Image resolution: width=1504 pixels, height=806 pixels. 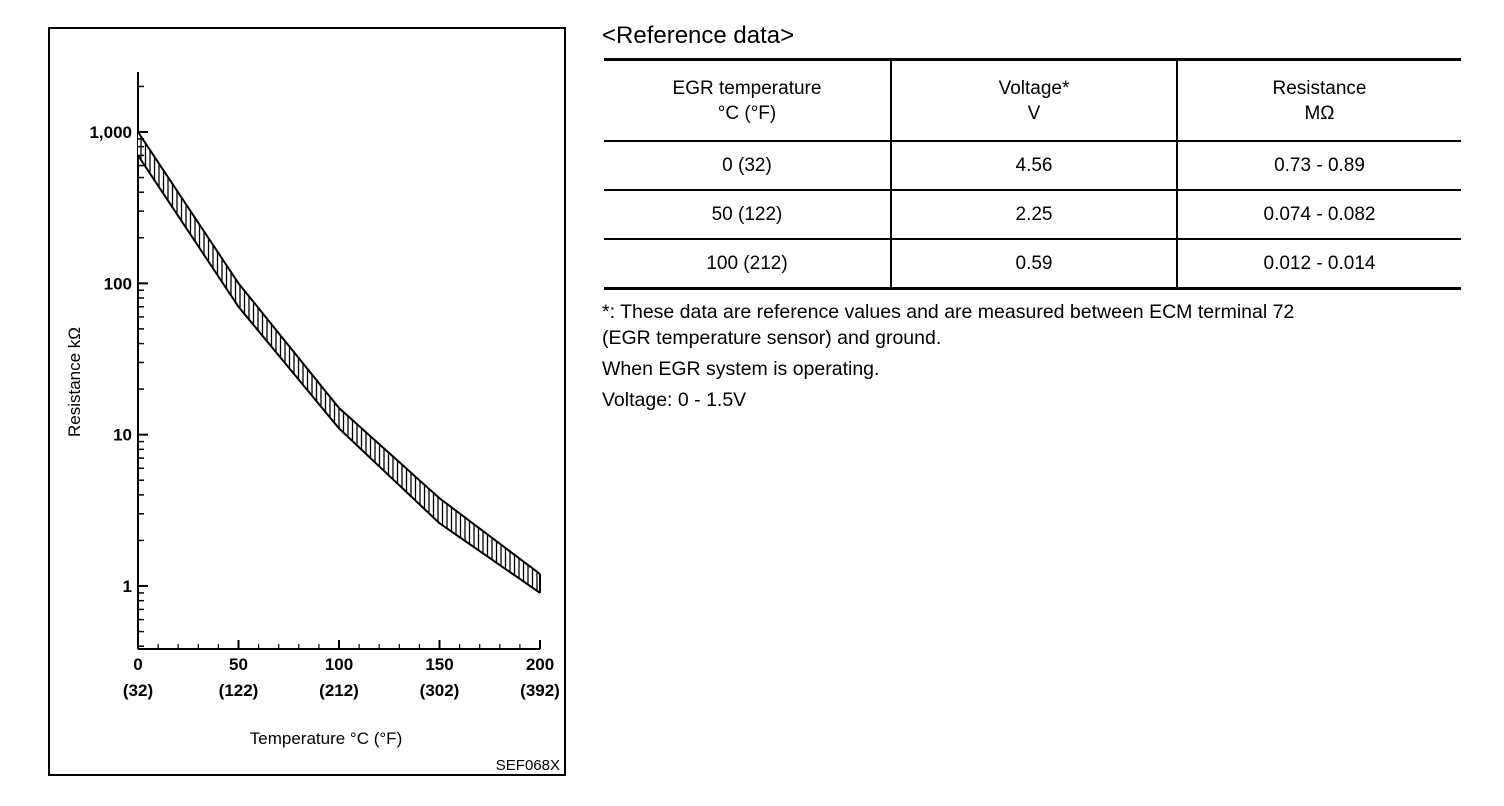 I want to click on figure-code: SEF068X, so click(x=528, y=765).